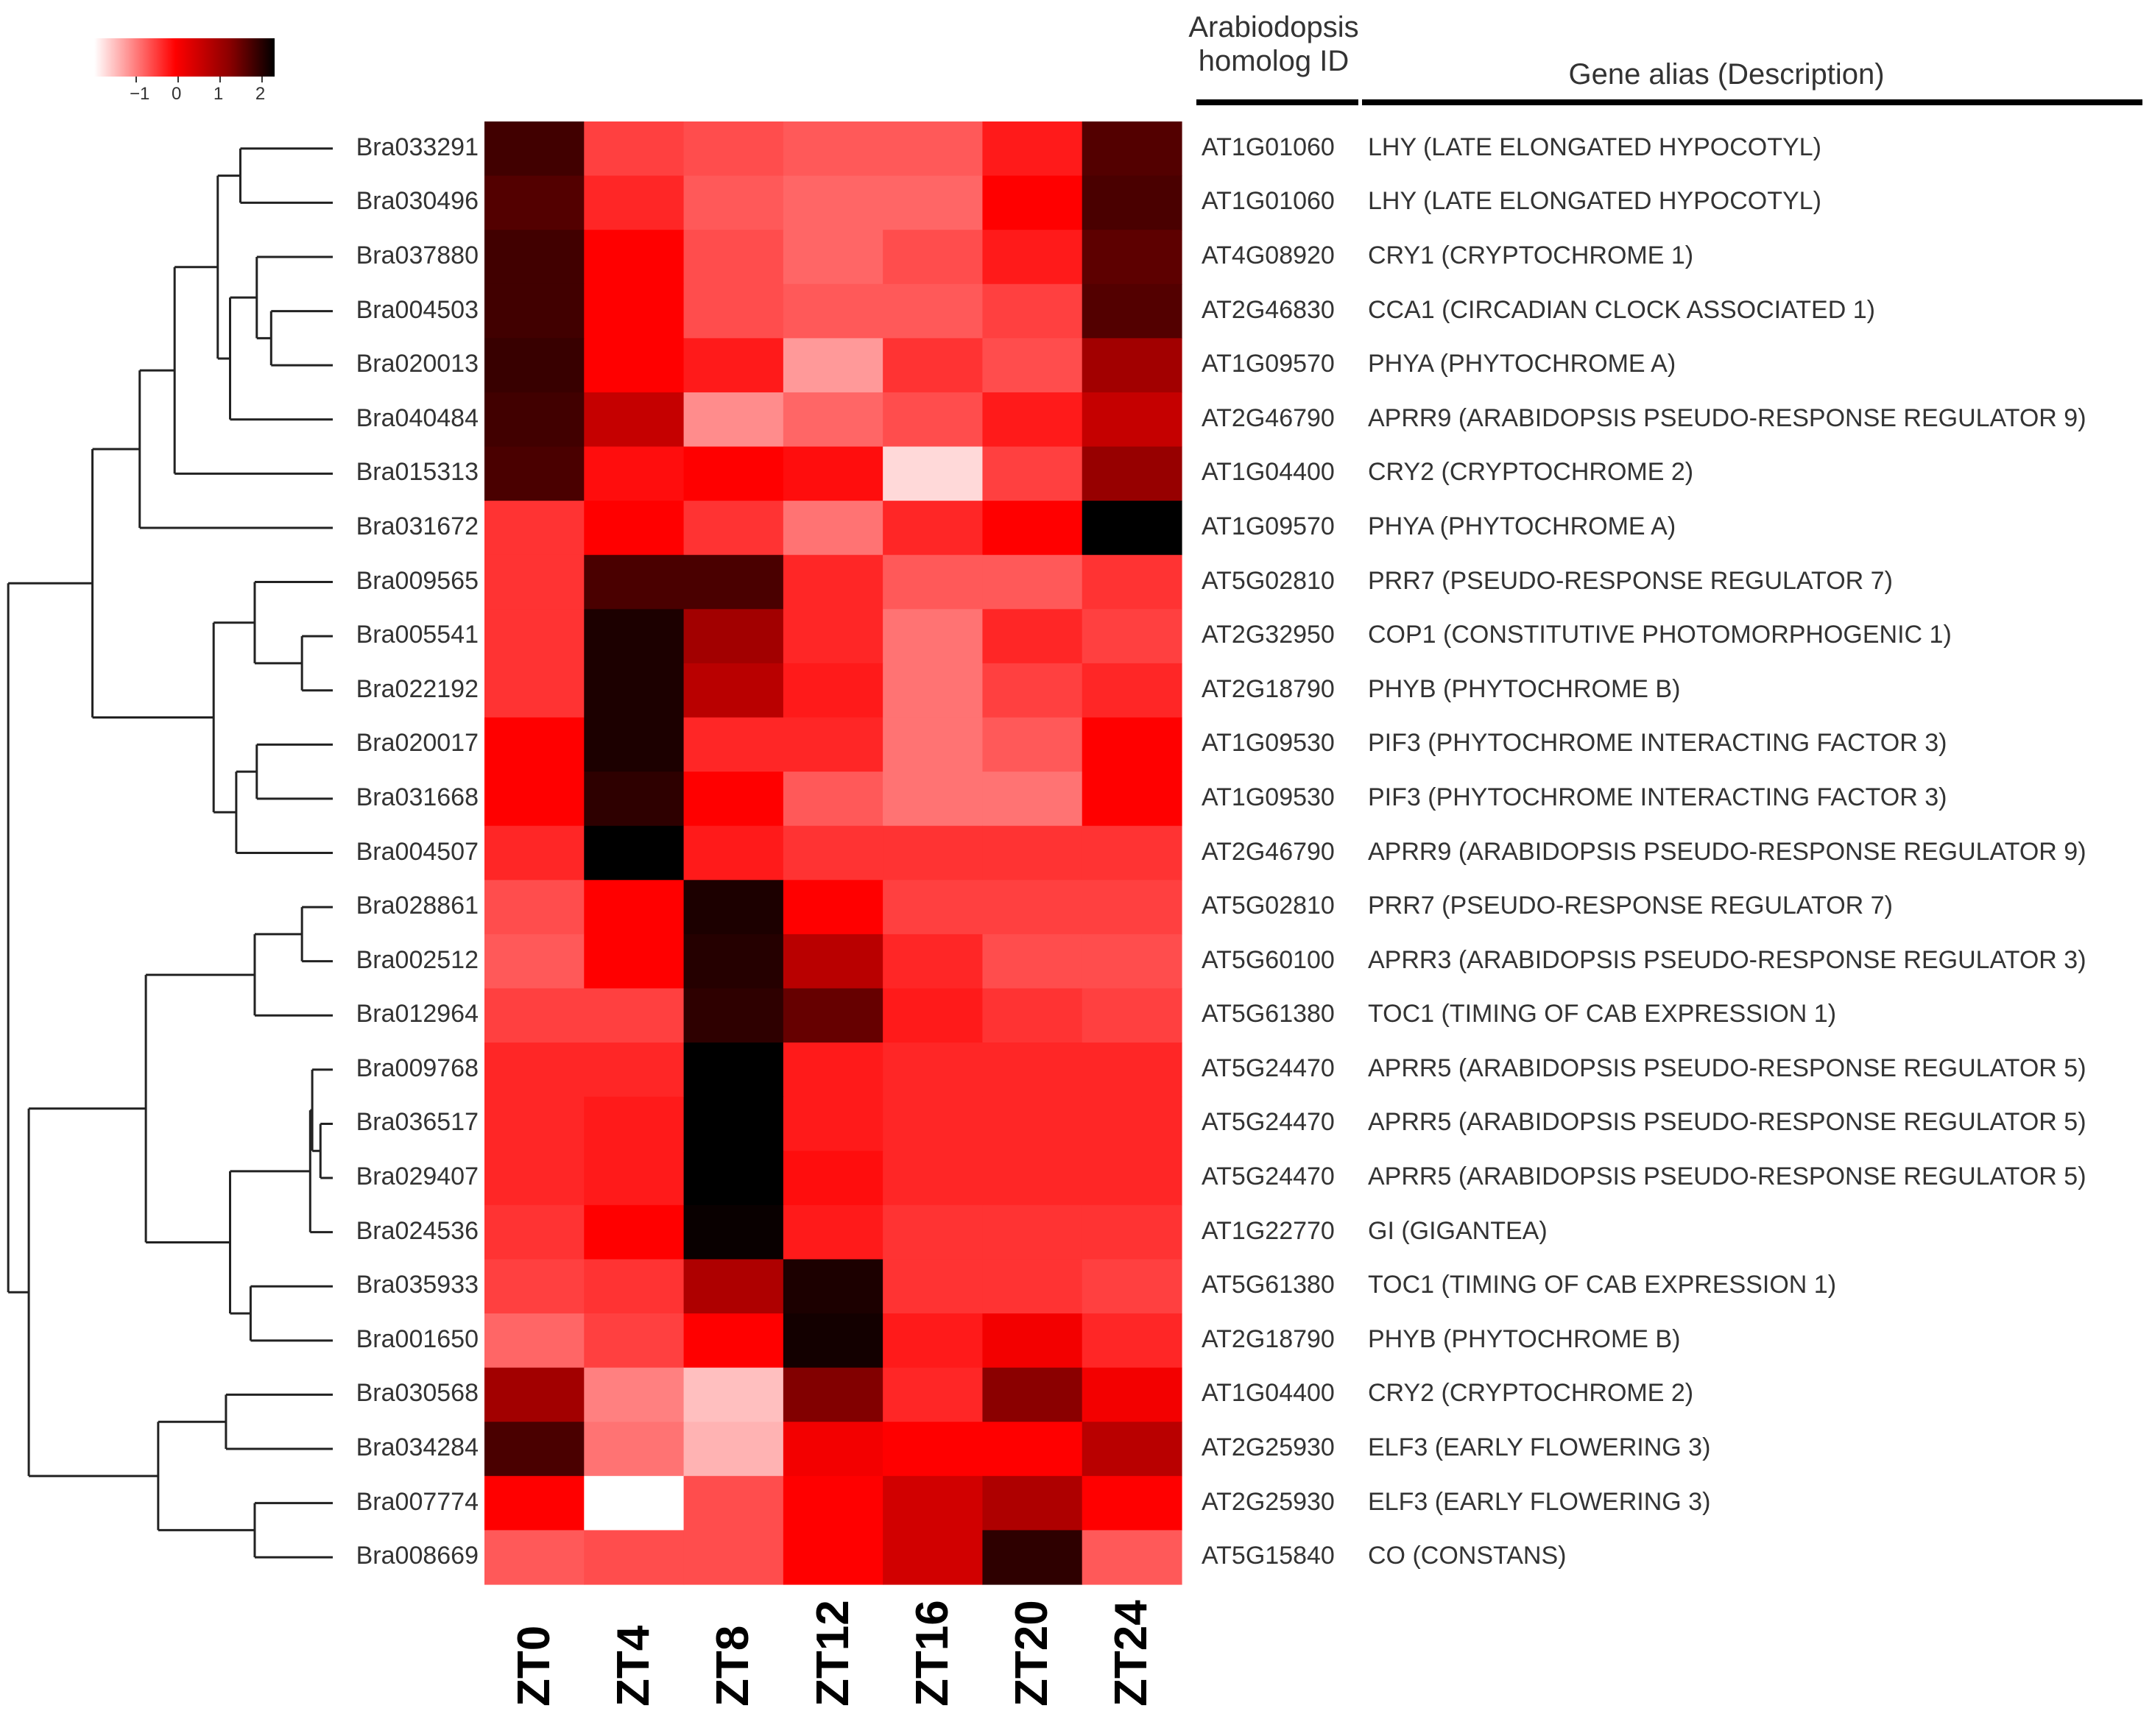 The width and height of the screenshot is (2152, 1736). What do you see at coordinates (1268, 1122) in the screenshot?
I see `row-homolog-id: AT5G24470` at bounding box center [1268, 1122].